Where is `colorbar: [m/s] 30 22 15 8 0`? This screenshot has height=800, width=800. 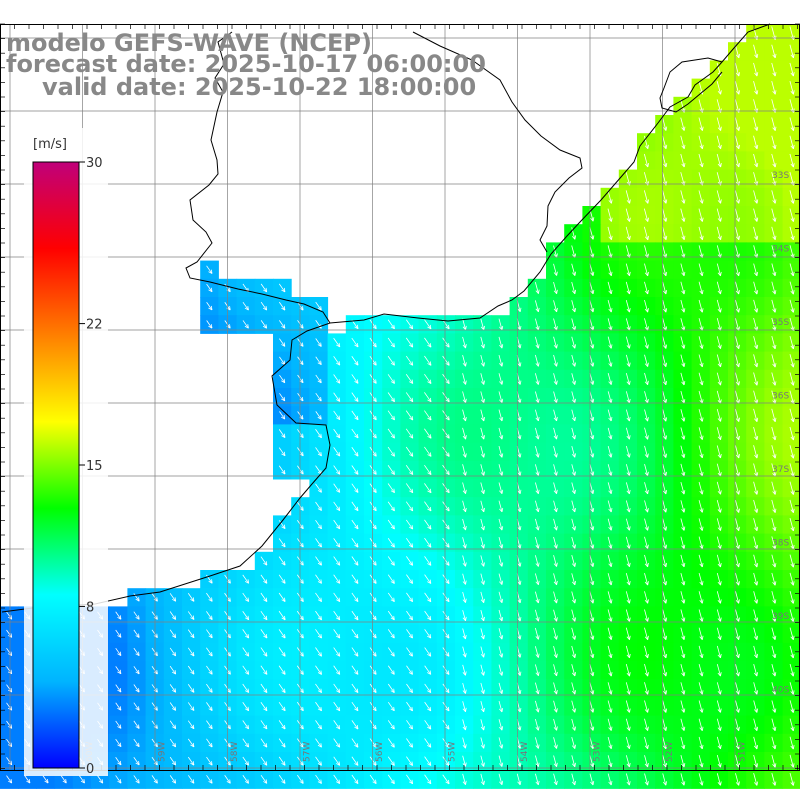
colorbar: [m/s] 30 22 15 8 0 is located at coordinates (66, 452).